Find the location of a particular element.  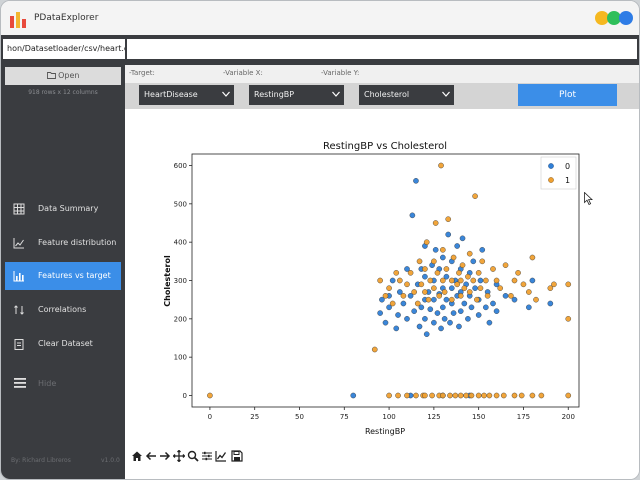

sidebar-item-features-vs-target: Features vs target is located at coordinates (63, 276).